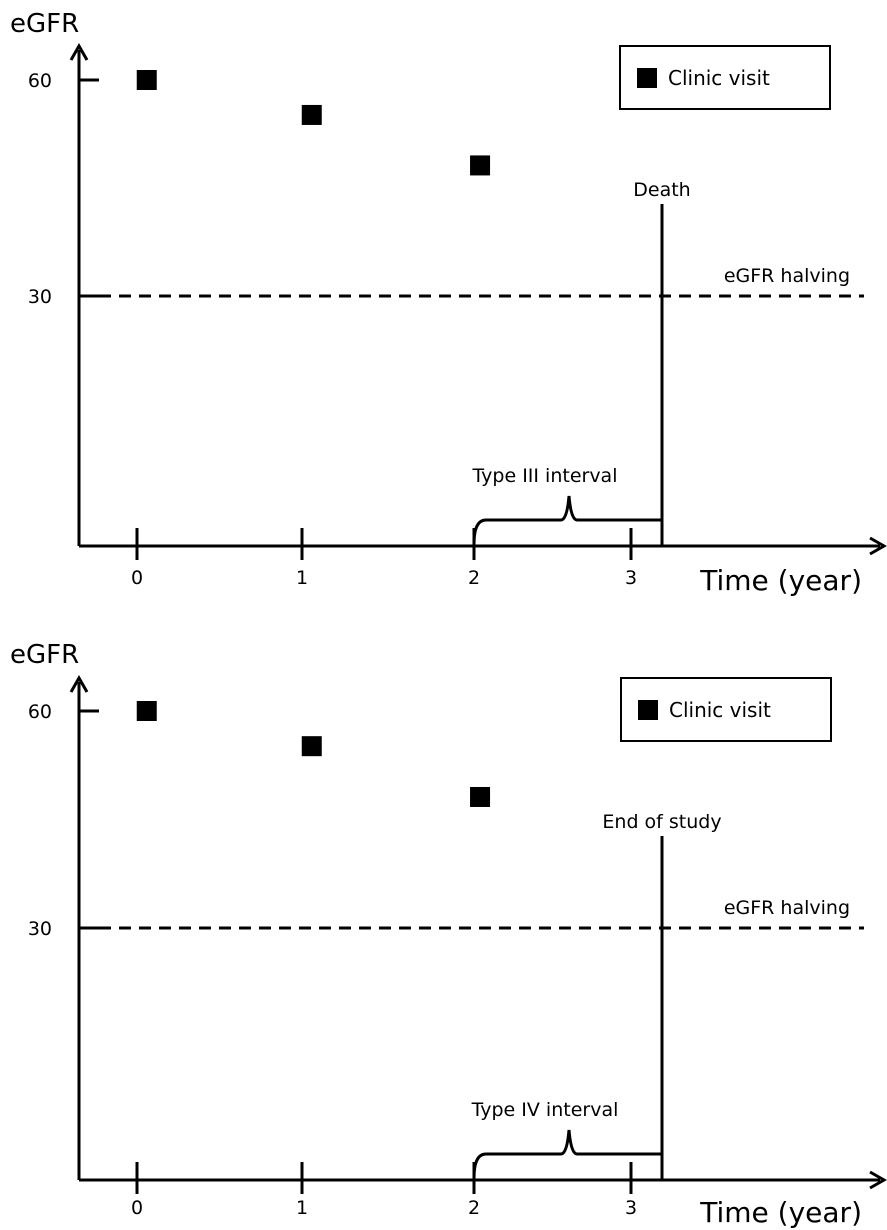 The width and height of the screenshot is (887, 1230). Describe the element at coordinates (545, 1110) in the screenshot. I see `interval-label: Type IV interval` at that location.